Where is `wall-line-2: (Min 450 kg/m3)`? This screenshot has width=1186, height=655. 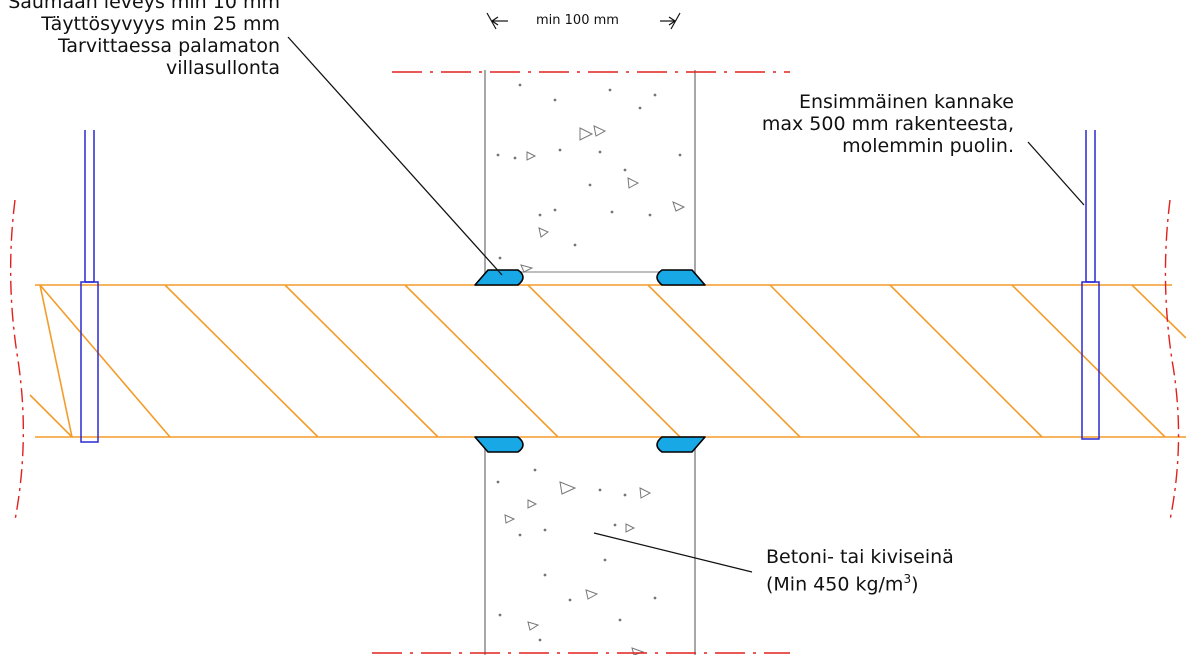 wall-line-2: (Min 450 kg/m3) is located at coordinates (842, 584).